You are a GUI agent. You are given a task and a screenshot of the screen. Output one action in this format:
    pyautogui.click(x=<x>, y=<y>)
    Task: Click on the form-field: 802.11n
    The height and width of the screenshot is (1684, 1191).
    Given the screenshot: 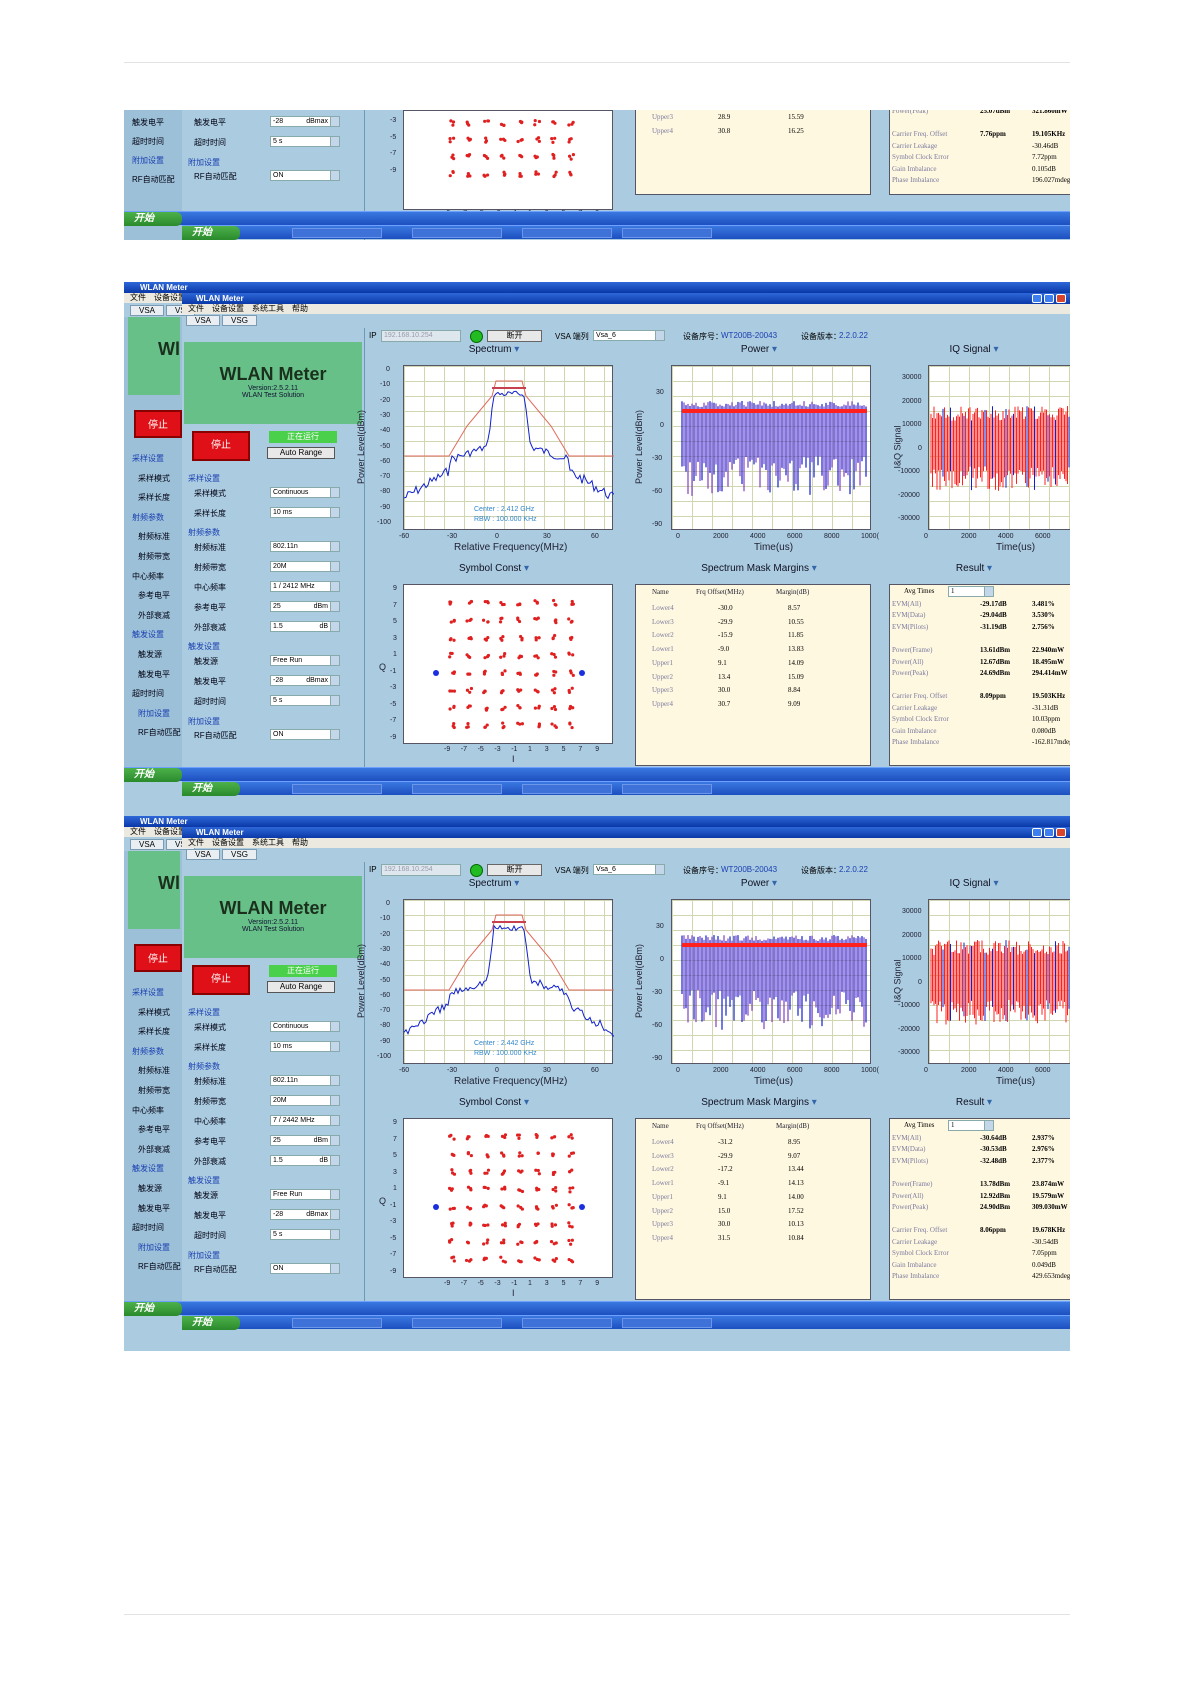 What is the action you would take?
    pyautogui.click(x=305, y=1081)
    